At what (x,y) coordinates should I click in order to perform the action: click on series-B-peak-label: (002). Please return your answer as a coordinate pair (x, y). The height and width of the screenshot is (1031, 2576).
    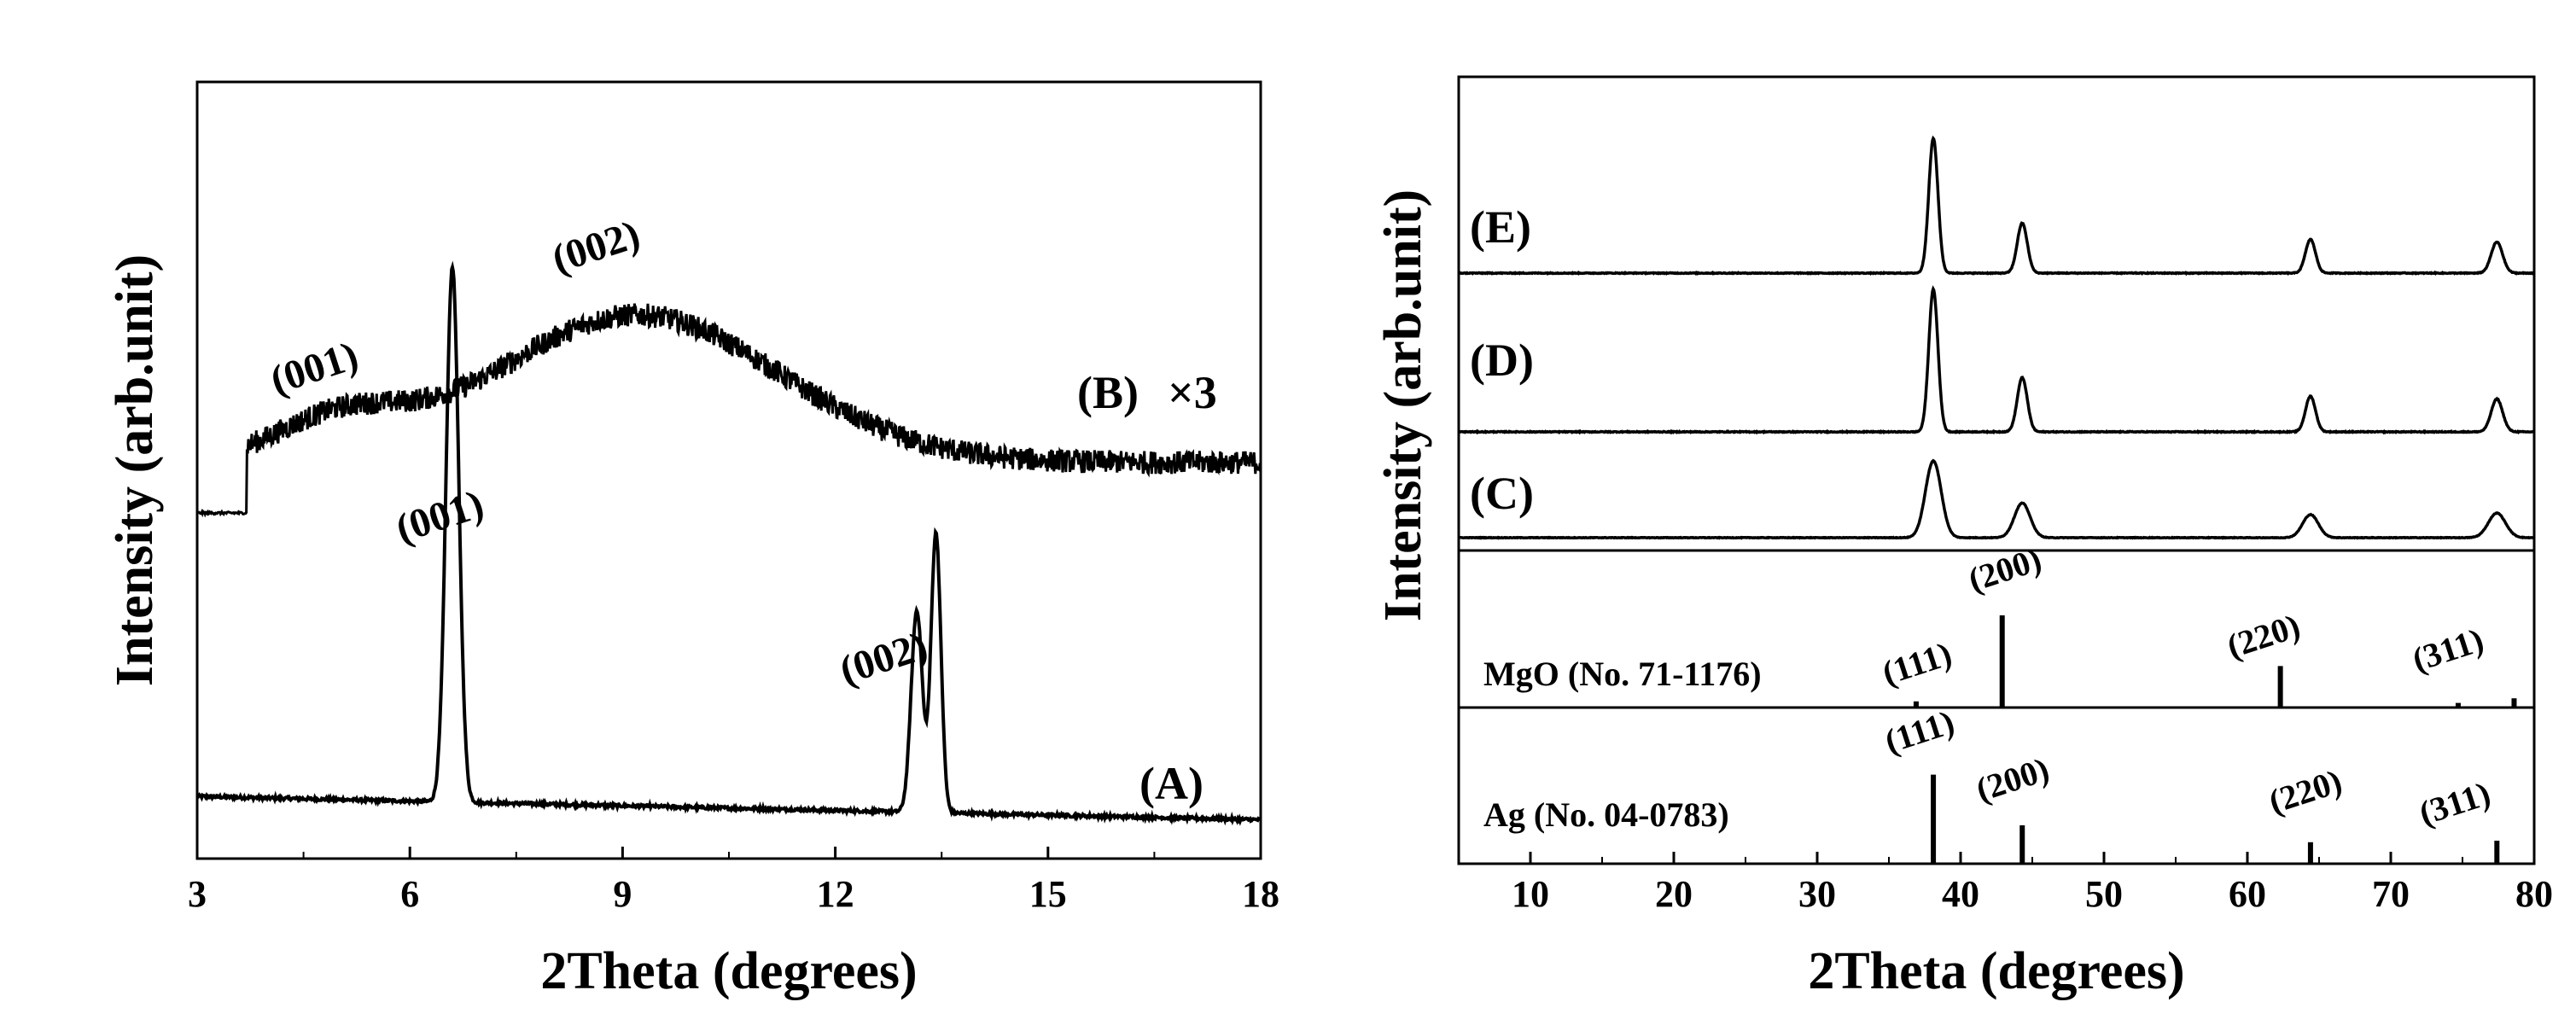
    Looking at the image, I should click on (596, 247).